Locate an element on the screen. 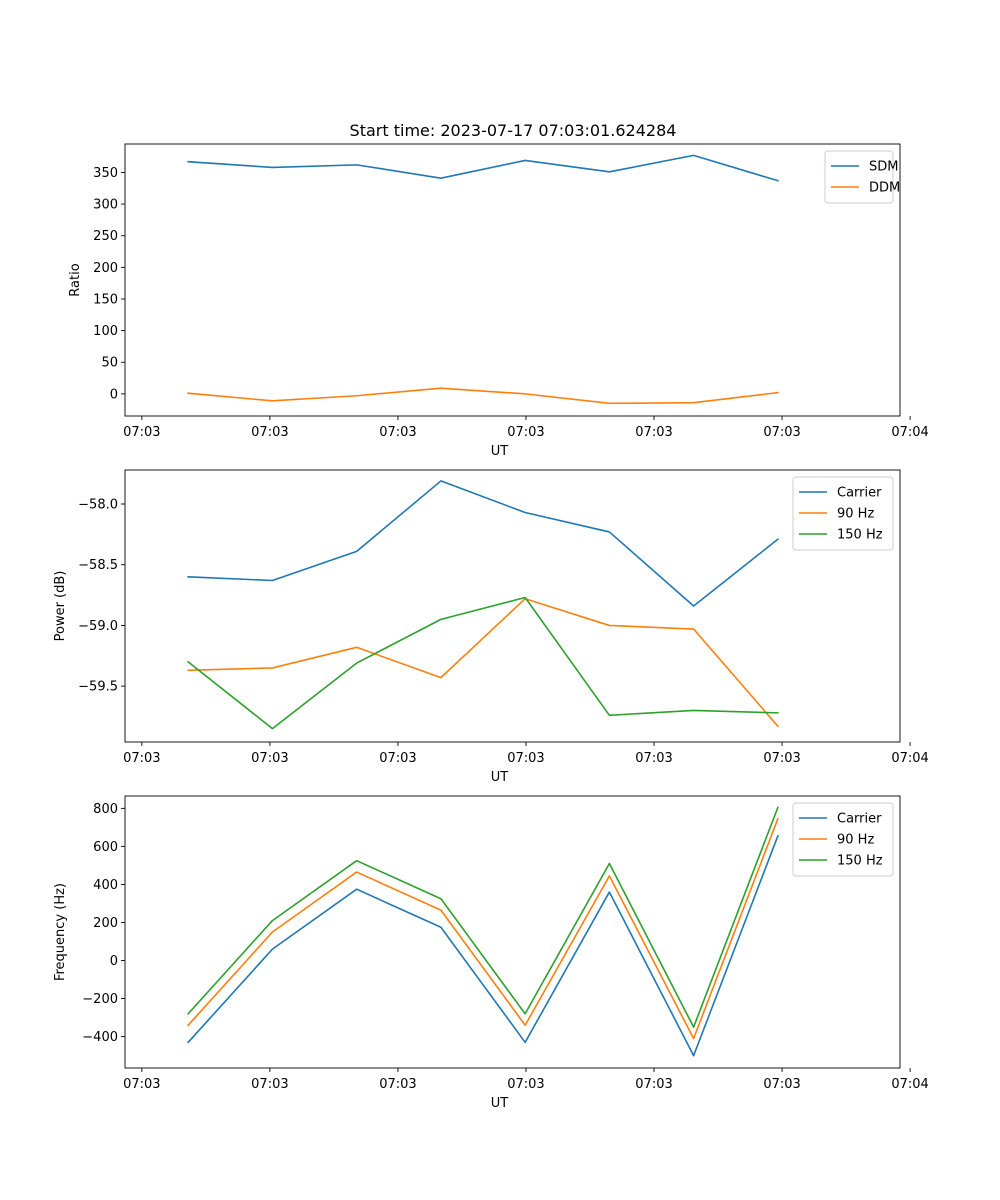 Image resolution: width=1000 pixels, height=1200 pixels. power-legend-box is located at coordinates (843, 513).